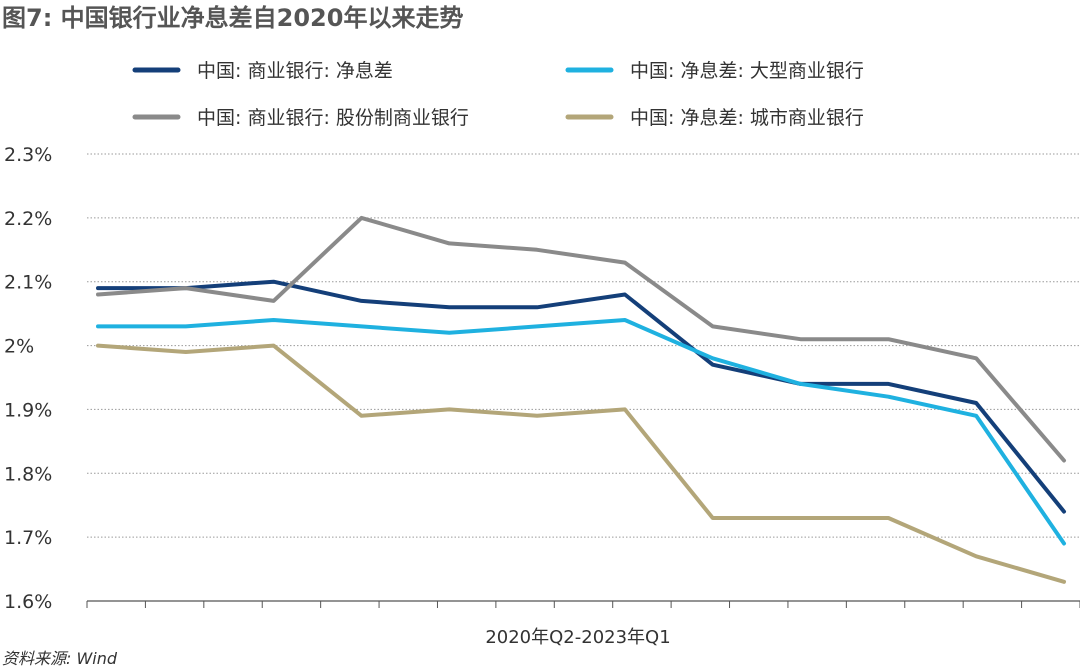  Describe the element at coordinates (28, 538) in the screenshot. I see `y-tick-label: 1.7%` at that location.